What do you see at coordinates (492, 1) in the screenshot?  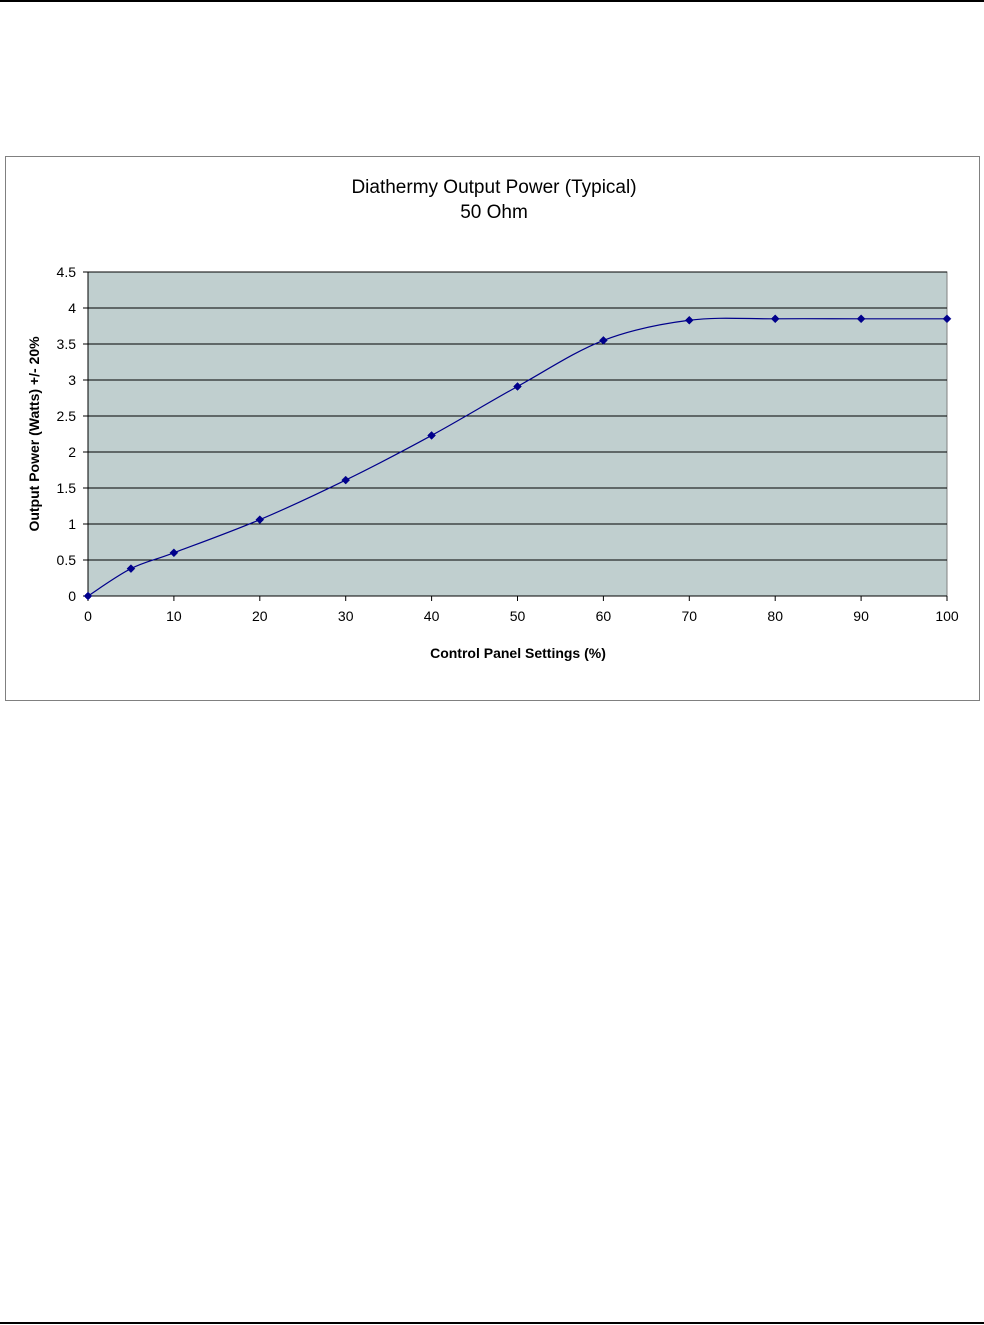 I see `page-top-rule` at bounding box center [492, 1].